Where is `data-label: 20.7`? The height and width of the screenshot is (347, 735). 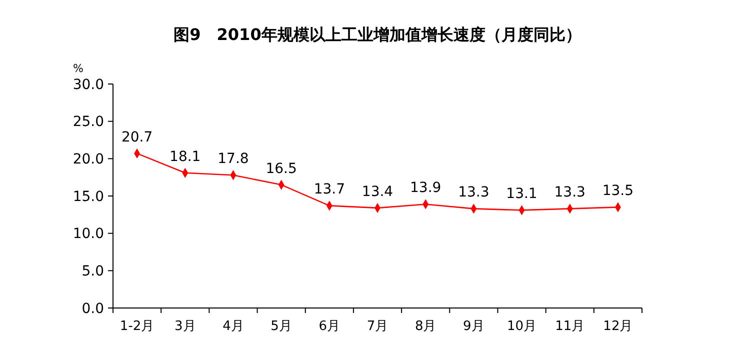
data-label: 20.7 is located at coordinates (137, 137).